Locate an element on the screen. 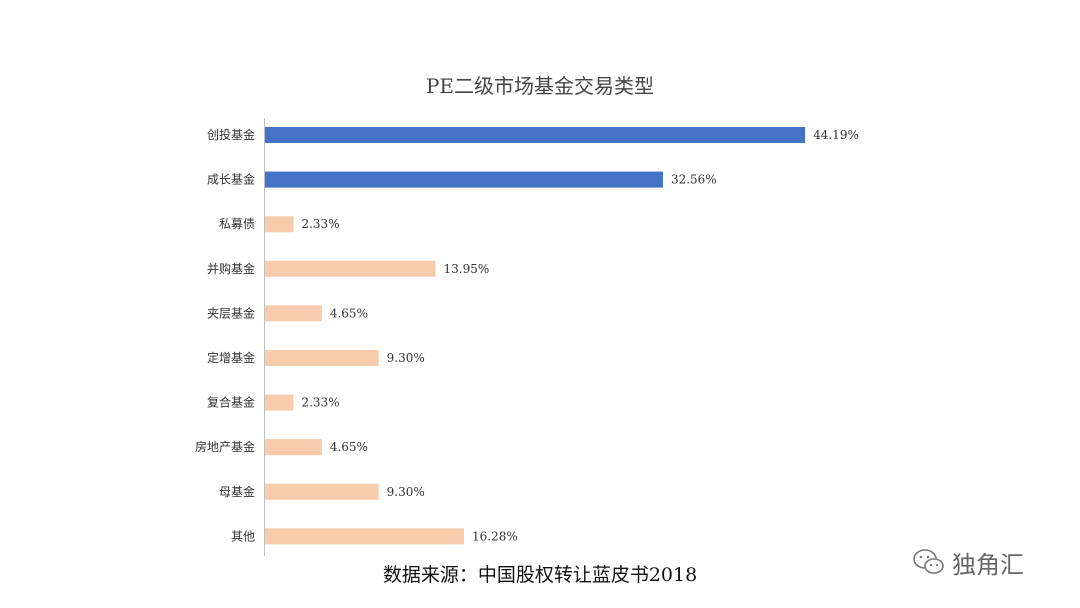  data-label: 32.56% is located at coordinates (694, 180).